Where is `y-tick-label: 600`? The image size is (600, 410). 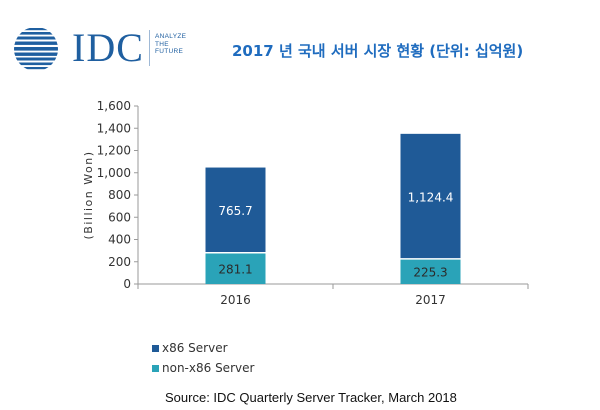
y-tick-label: 600 is located at coordinates (119, 217).